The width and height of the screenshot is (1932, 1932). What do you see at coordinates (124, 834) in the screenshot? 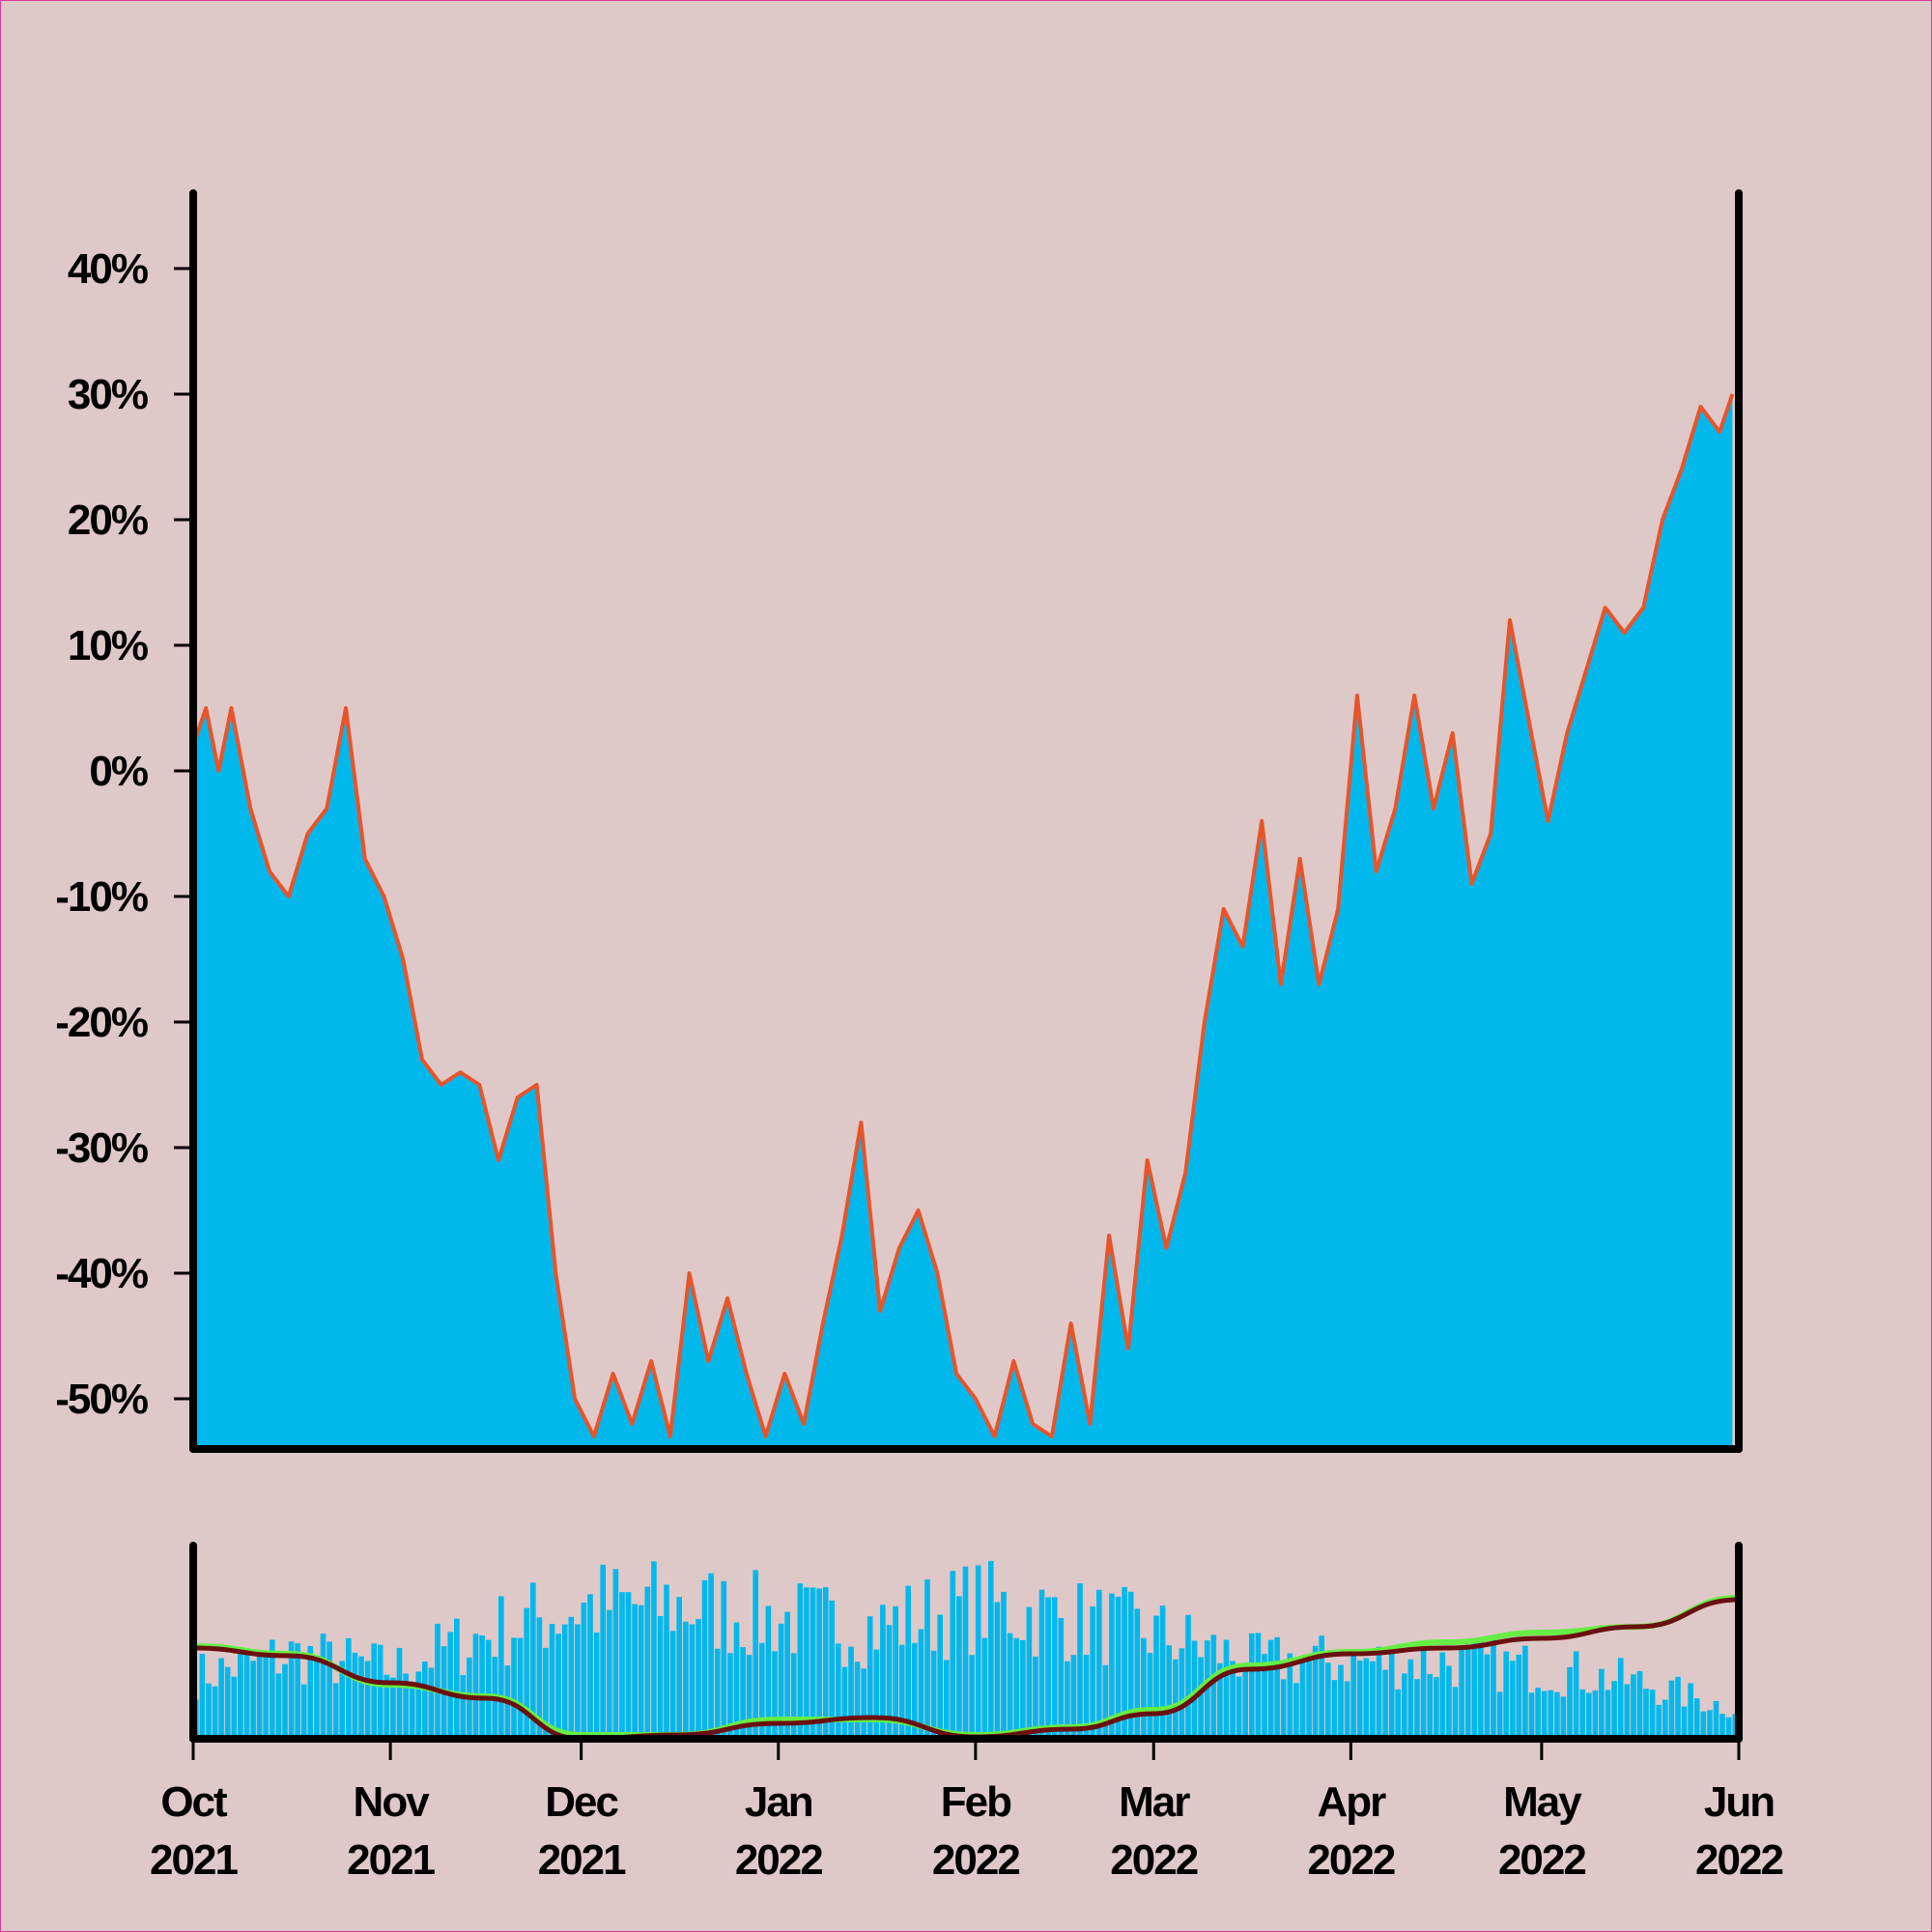
I see `y-axis-ticks: 40% 30% 20% 10% 0% -10% -20% -30% -40% -50%` at bounding box center [124, 834].